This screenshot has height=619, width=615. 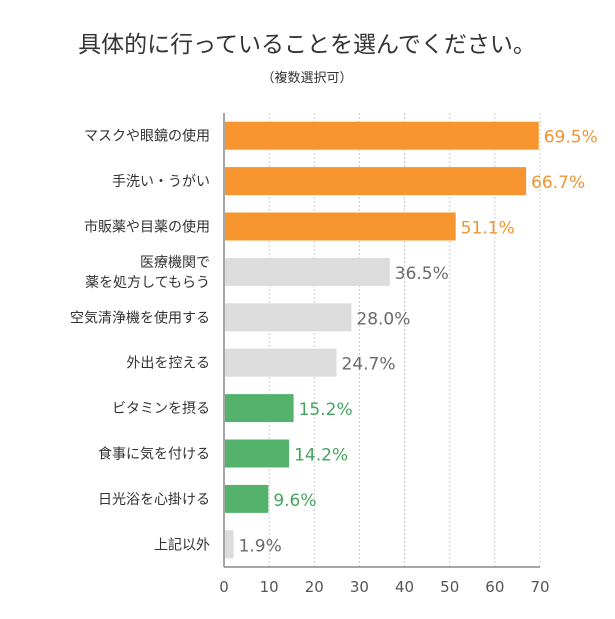 What do you see at coordinates (182, 544) in the screenshot?
I see `category-label: 上記以外` at bounding box center [182, 544].